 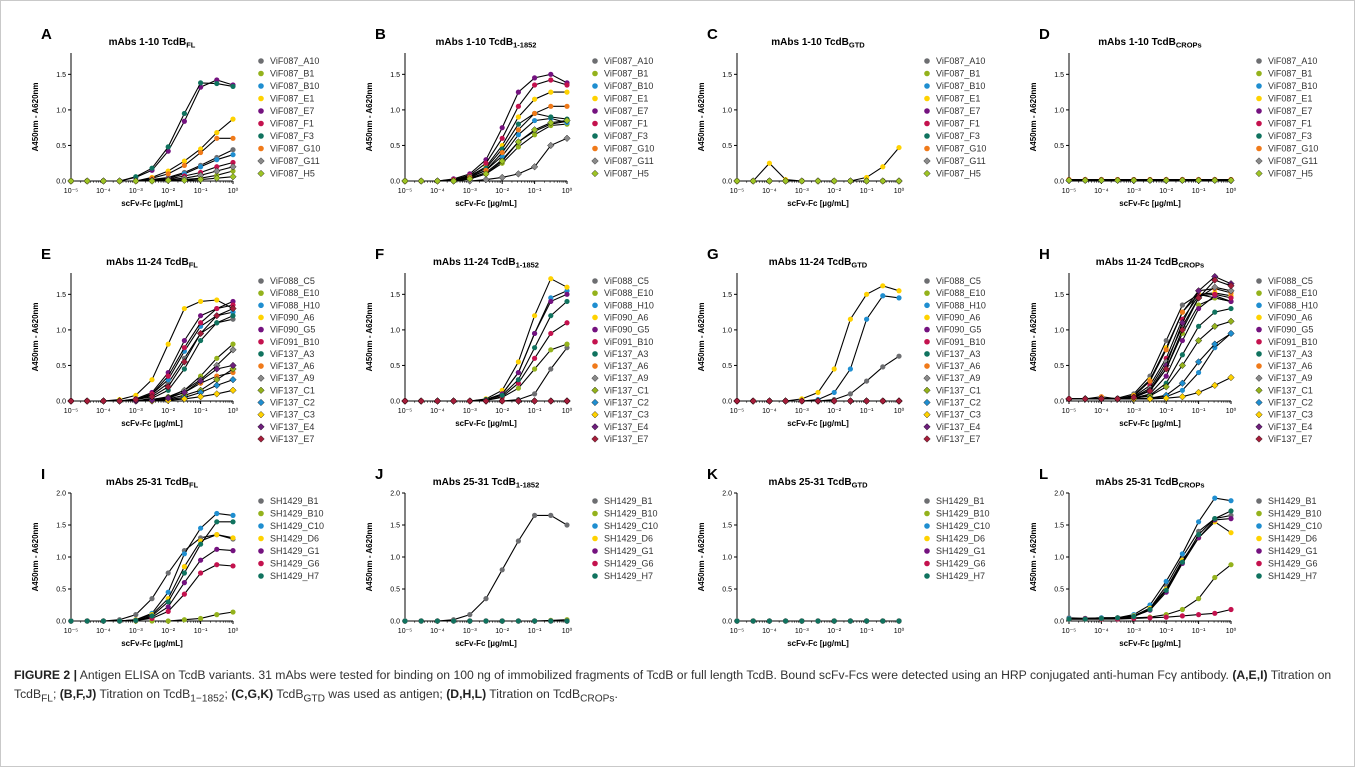 What do you see at coordinates (152, 43) in the screenshot?
I see `panel-title: mAbs 1-10 TcdBFL` at bounding box center [152, 43].